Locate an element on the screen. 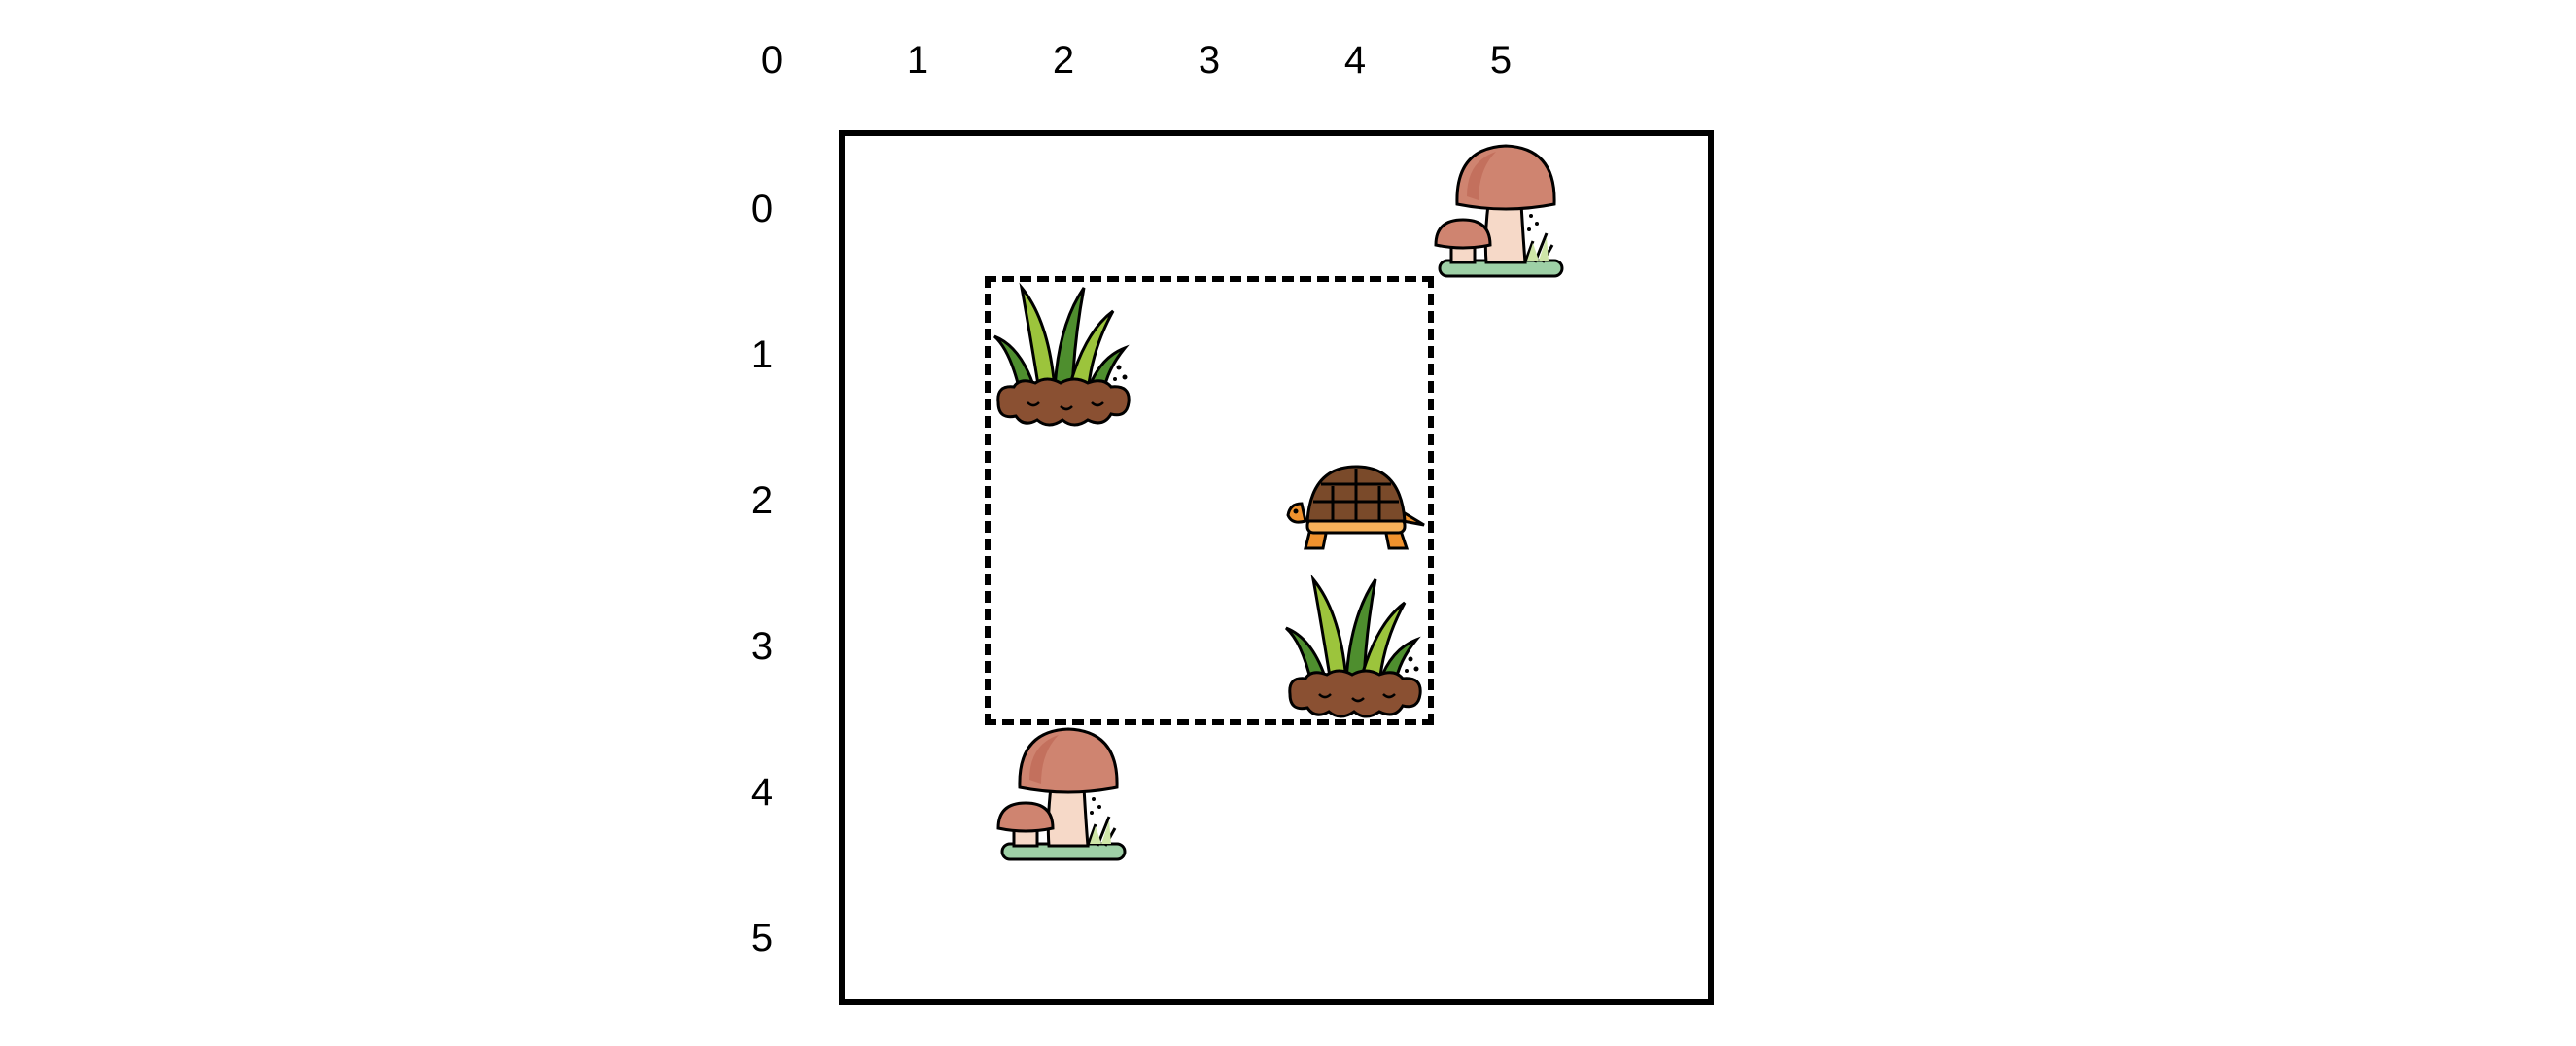  column-label: 0 is located at coordinates (771, 60).